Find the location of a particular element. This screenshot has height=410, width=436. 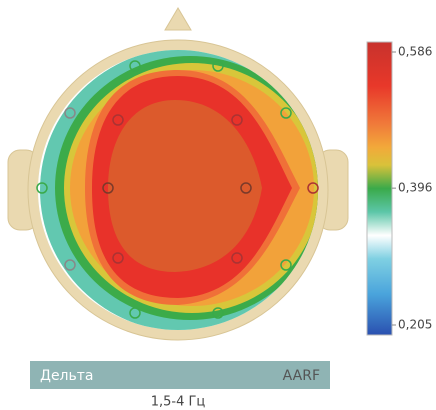

band-name: Дельта is located at coordinates (66, 376).